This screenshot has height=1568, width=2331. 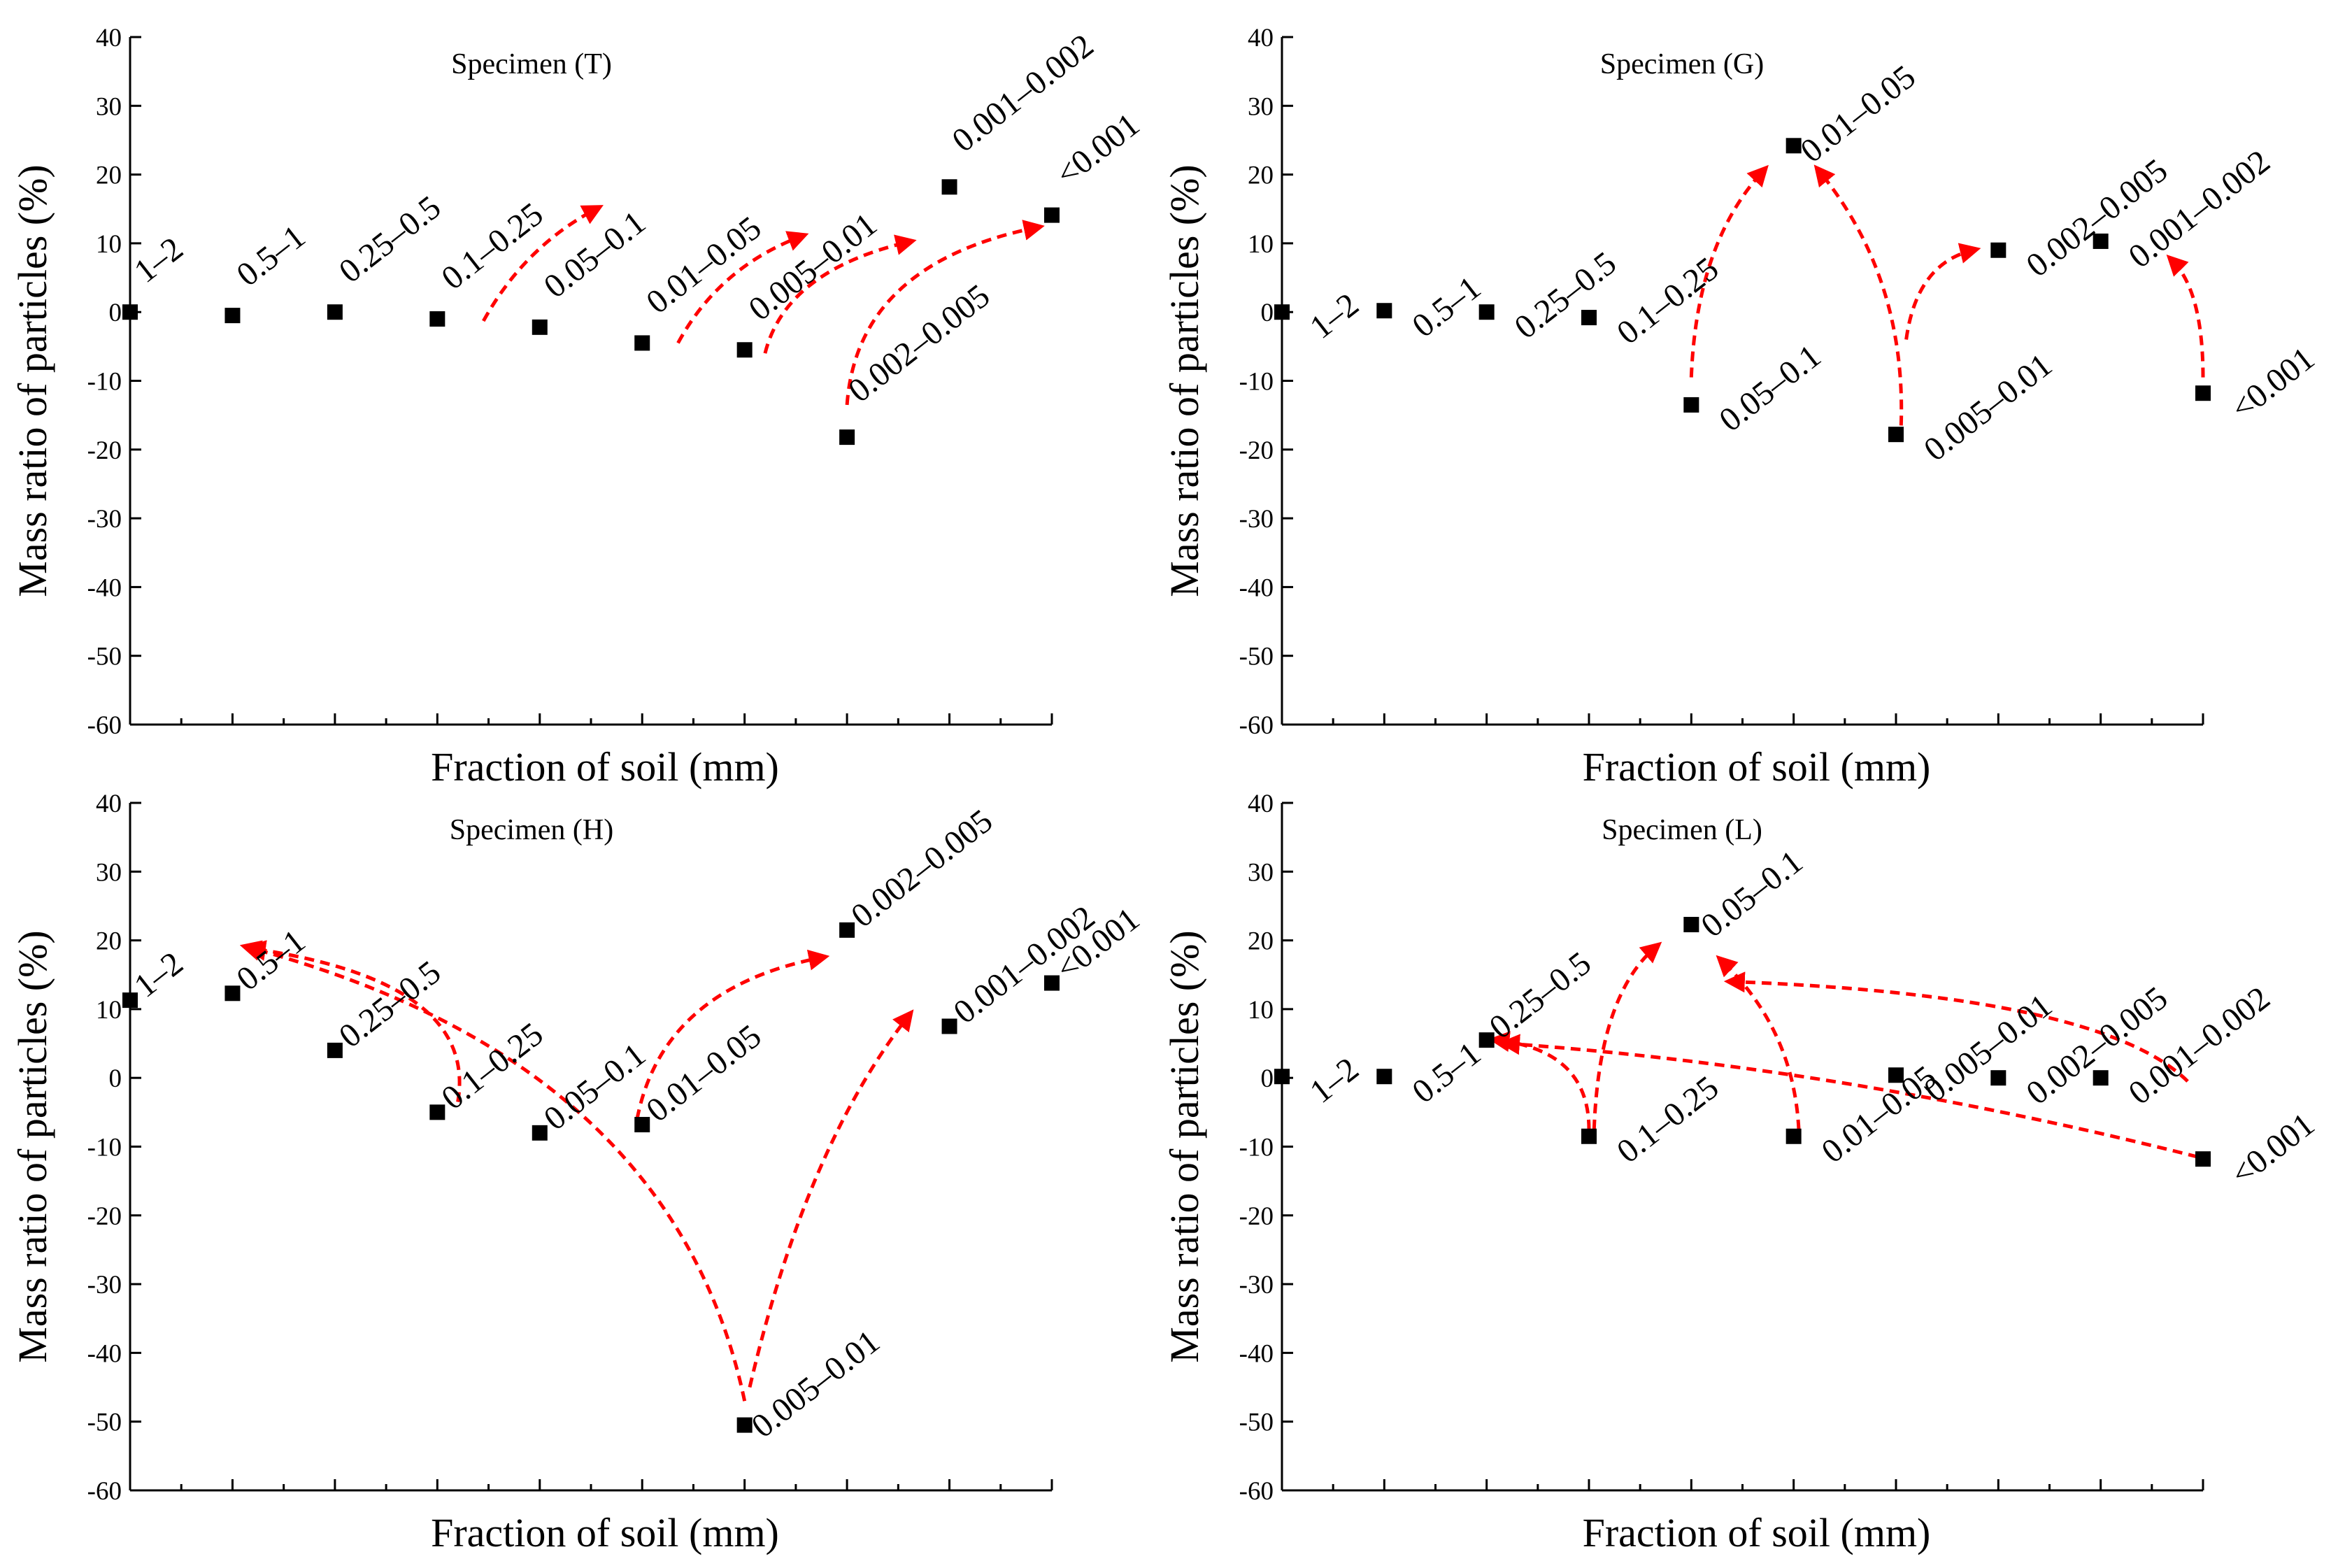 What do you see at coordinates (104, 657) in the screenshot?
I see `y-tick-label: -50` at bounding box center [104, 657].